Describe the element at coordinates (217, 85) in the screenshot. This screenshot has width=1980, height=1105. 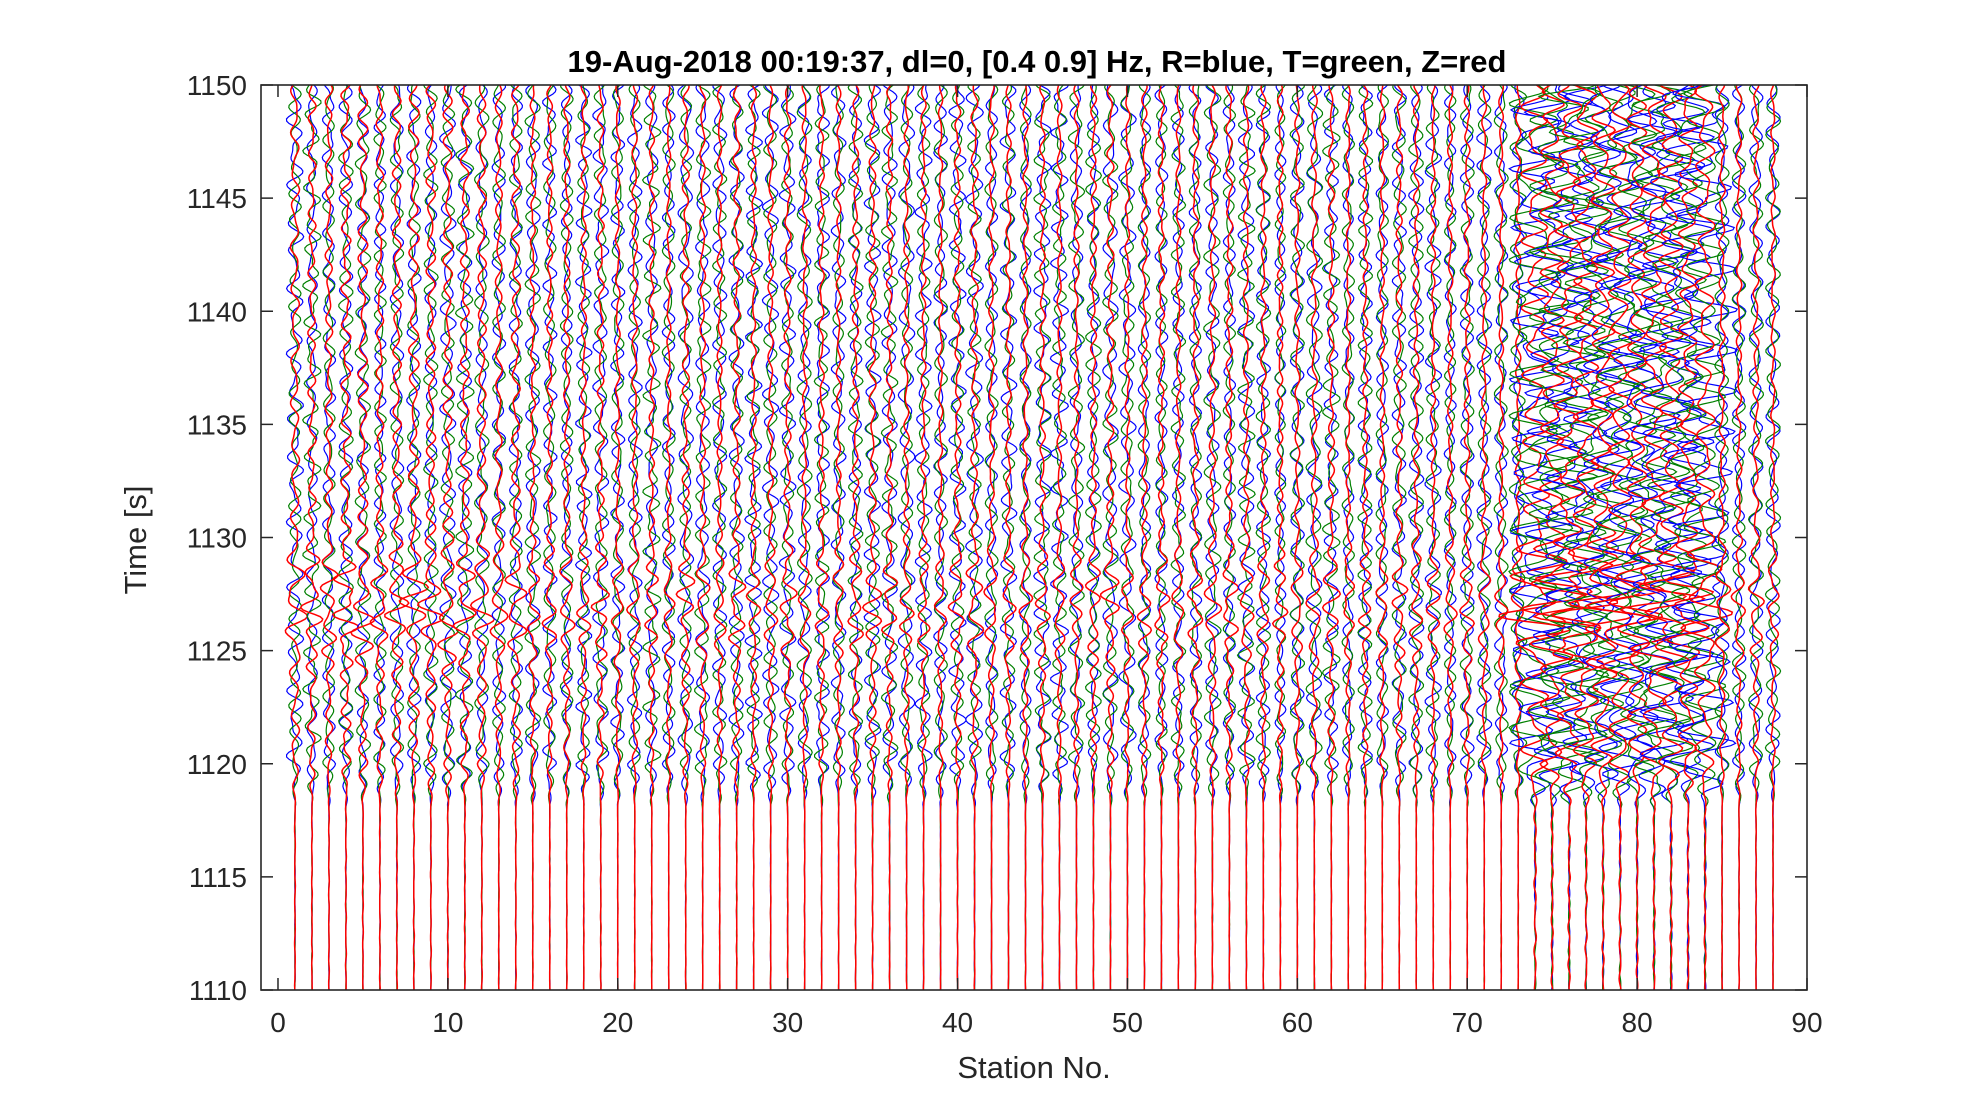
I see `y-tick-label: 1150` at that location.